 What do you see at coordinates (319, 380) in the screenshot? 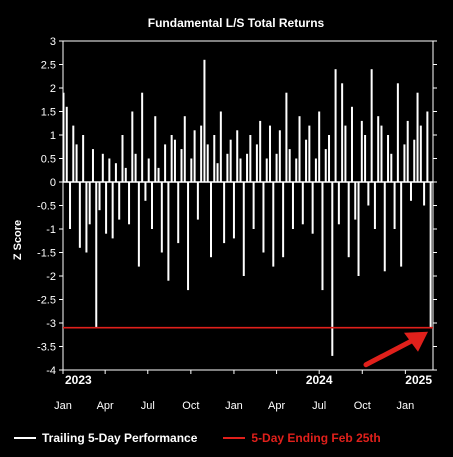
I see `year-label: 2024` at bounding box center [319, 380].